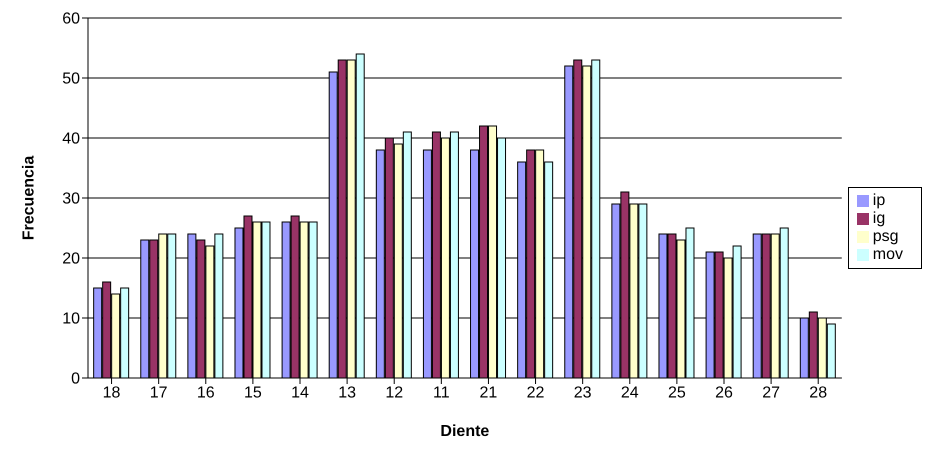  I want to click on legend-label: ip, so click(879, 200).